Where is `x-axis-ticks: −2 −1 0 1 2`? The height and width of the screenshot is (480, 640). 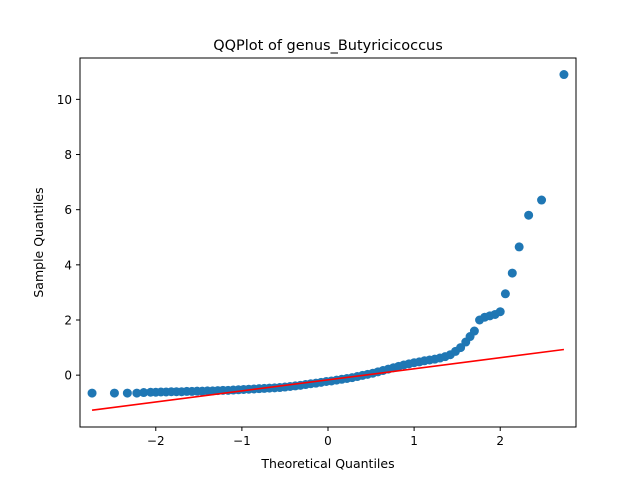
x-axis-ticks: −2 −1 0 1 2 is located at coordinates (325, 437).